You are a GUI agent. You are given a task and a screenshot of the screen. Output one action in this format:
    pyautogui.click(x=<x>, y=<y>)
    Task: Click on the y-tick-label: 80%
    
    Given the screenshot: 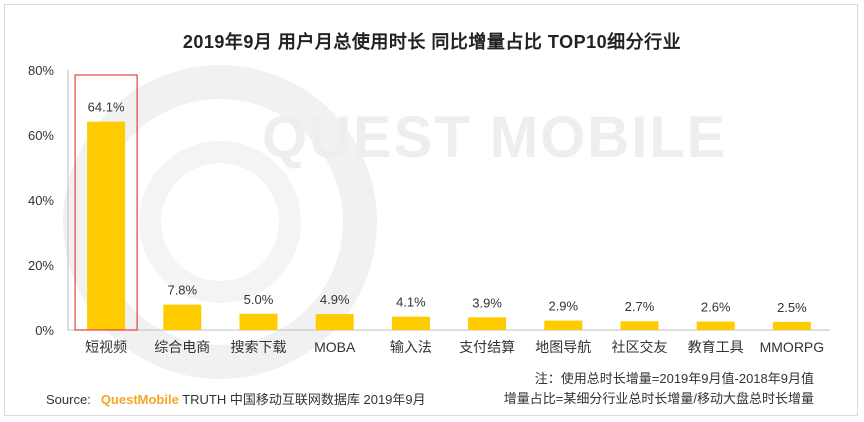 What is the action you would take?
    pyautogui.click(x=41, y=70)
    